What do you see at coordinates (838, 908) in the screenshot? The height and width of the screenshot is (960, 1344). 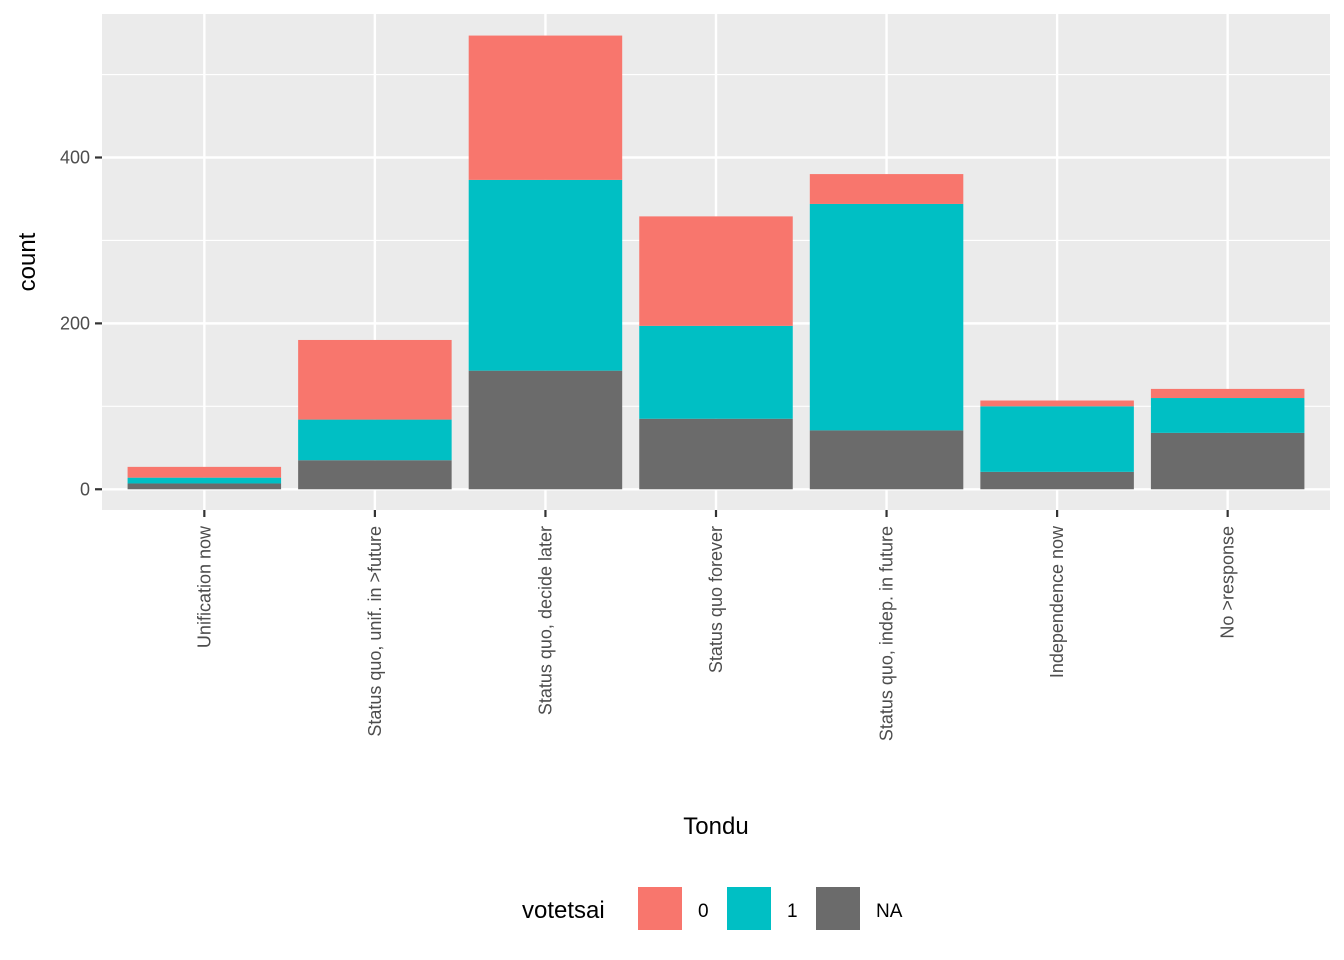 I see `legend-key-NA` at bounding box center [838, 908].